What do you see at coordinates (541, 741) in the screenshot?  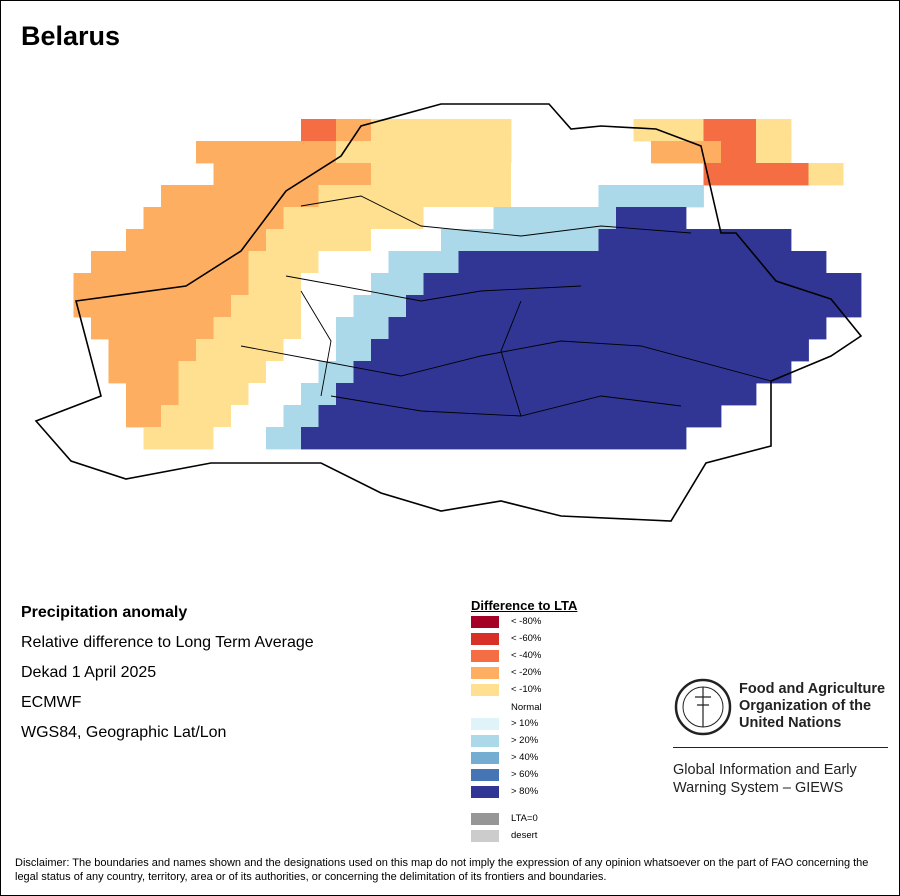 I see `legend-item: > 20%` at bounding box center [541, 741].